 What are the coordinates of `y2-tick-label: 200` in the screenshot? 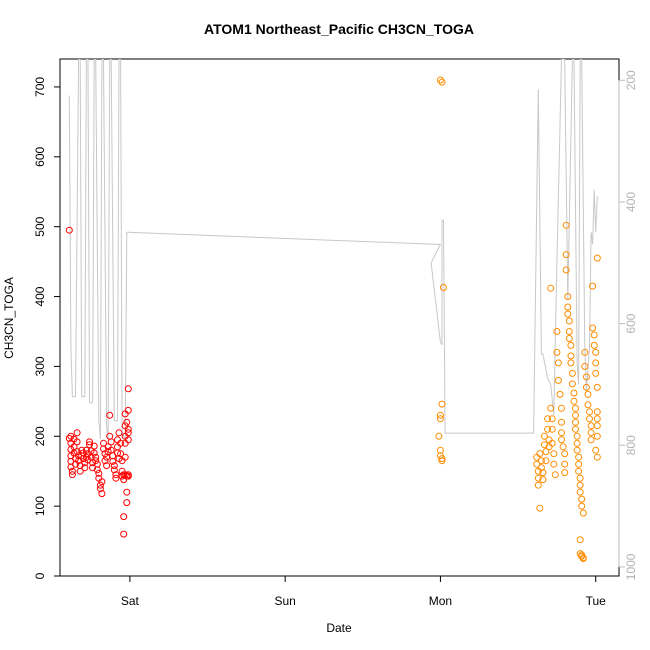 It's located at (631, 80).